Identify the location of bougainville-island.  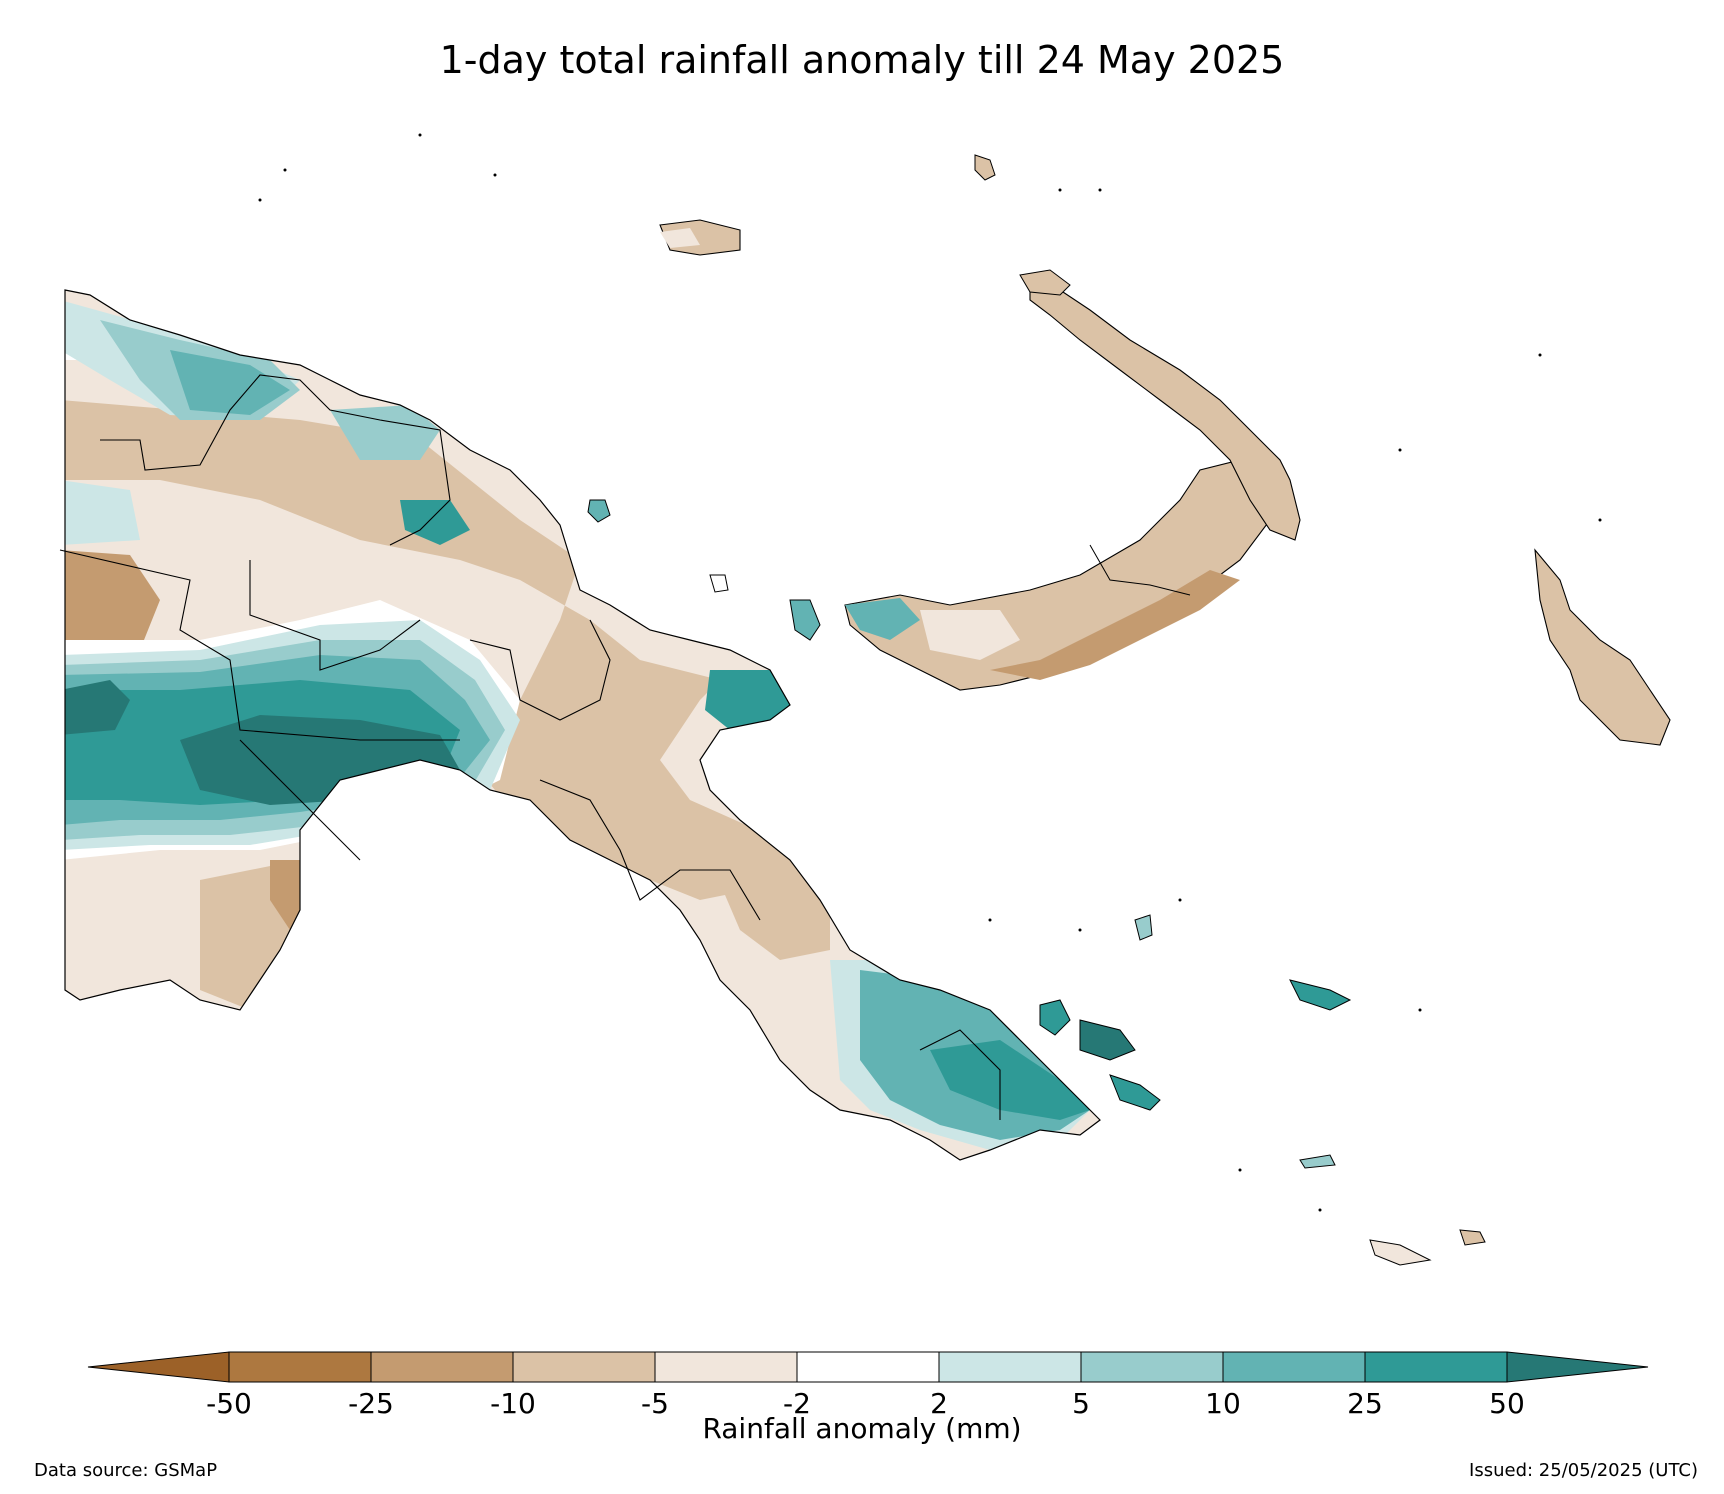
(1602, 647).